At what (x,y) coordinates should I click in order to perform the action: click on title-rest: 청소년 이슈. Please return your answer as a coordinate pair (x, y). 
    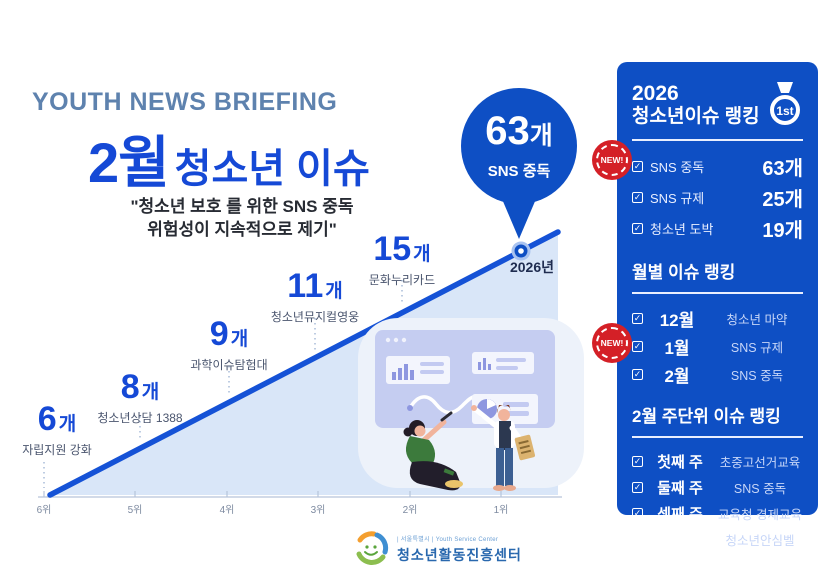
    Looking at the image, I should click on (272, 169).